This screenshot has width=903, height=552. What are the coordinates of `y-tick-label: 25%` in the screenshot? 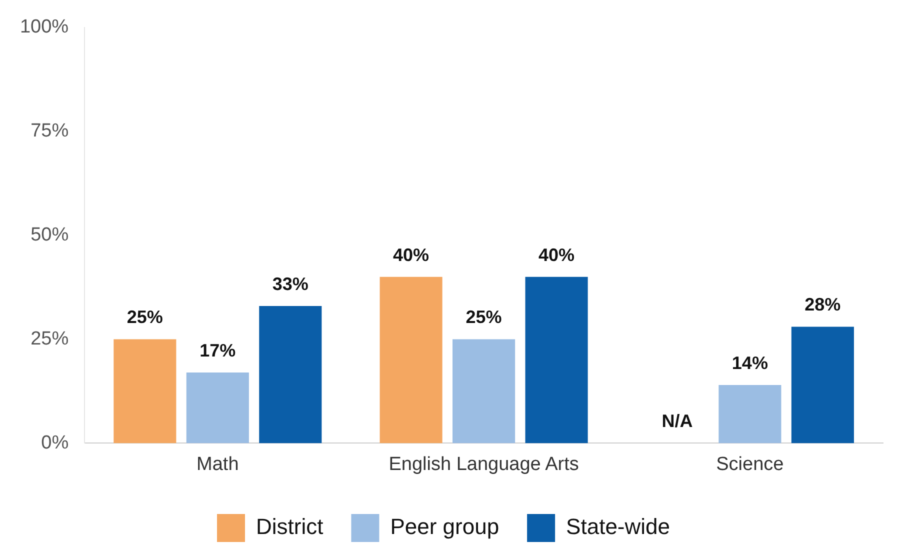 It's located at (49, 339).